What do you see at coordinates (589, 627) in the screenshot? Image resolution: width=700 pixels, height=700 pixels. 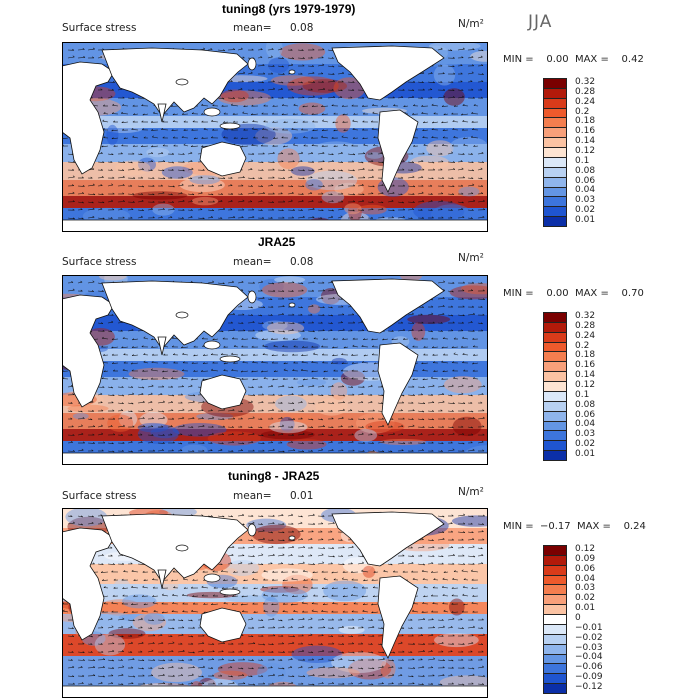 I see `colorbar-label: −0.01` at bounding box center [589, 627].